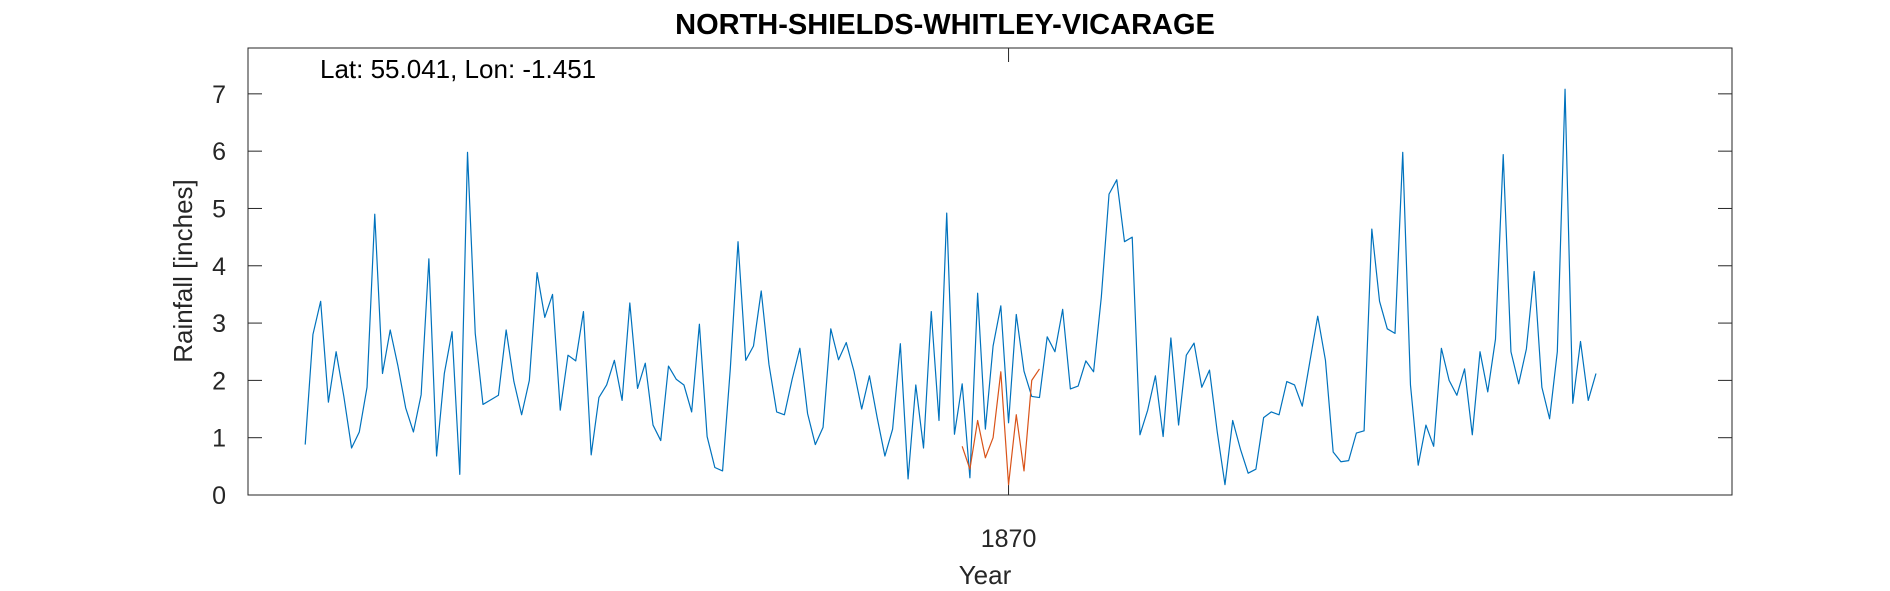  What do you see at coordinates (219, 496) in the screenshot?
I see `y-tick-label: 0` at bounding box center [219, 496].